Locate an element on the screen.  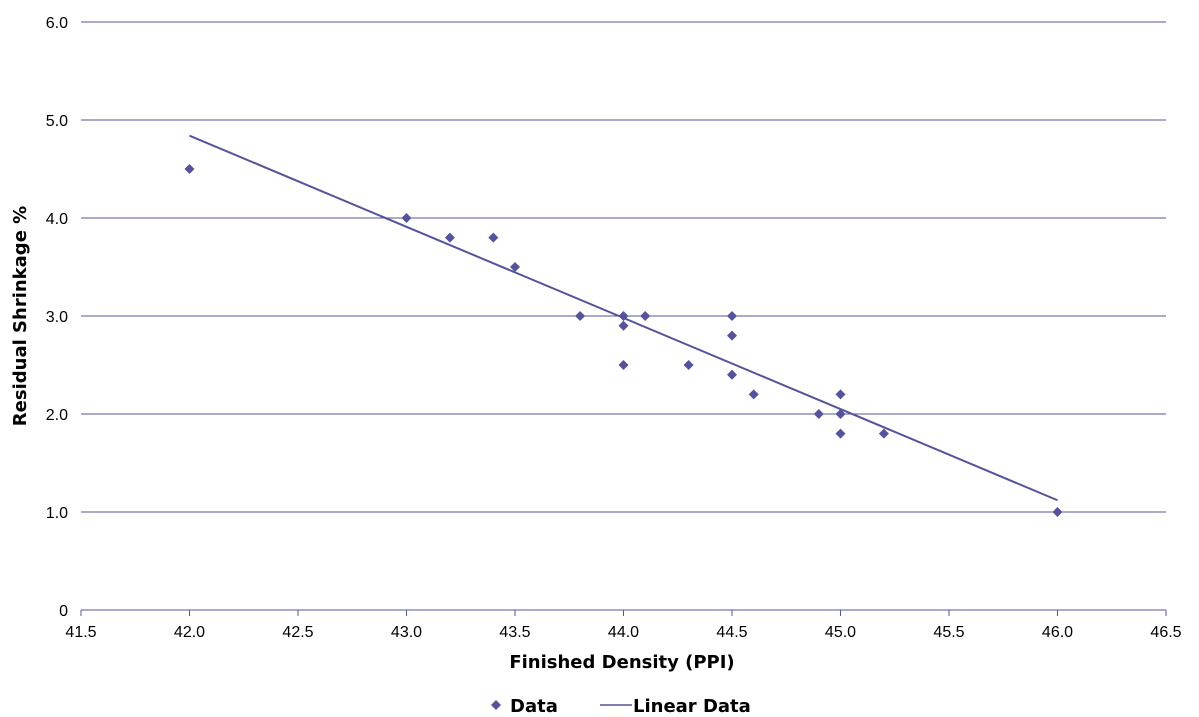
y-axis-title: Residual Shrinkage % is located at coordinates (20, 316).